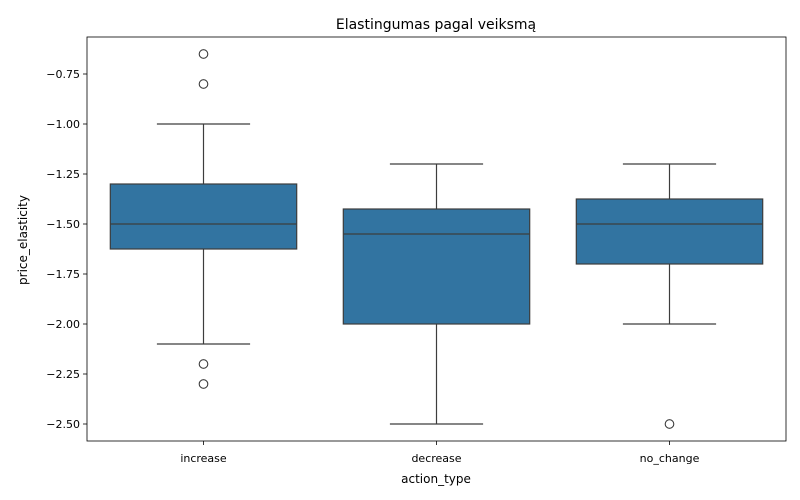  I want to click on y-tick-label: −2.50, so click(63, 424).